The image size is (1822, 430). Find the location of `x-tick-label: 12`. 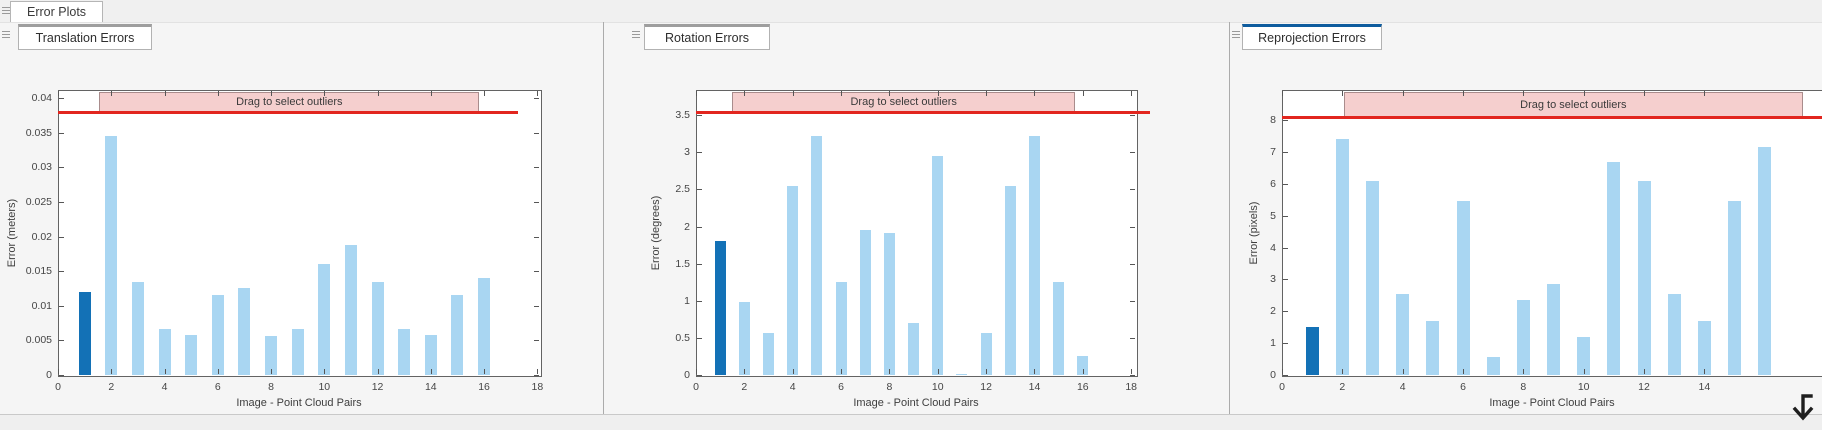

x-tick-label: 12 is located at coordinates (377, 387).